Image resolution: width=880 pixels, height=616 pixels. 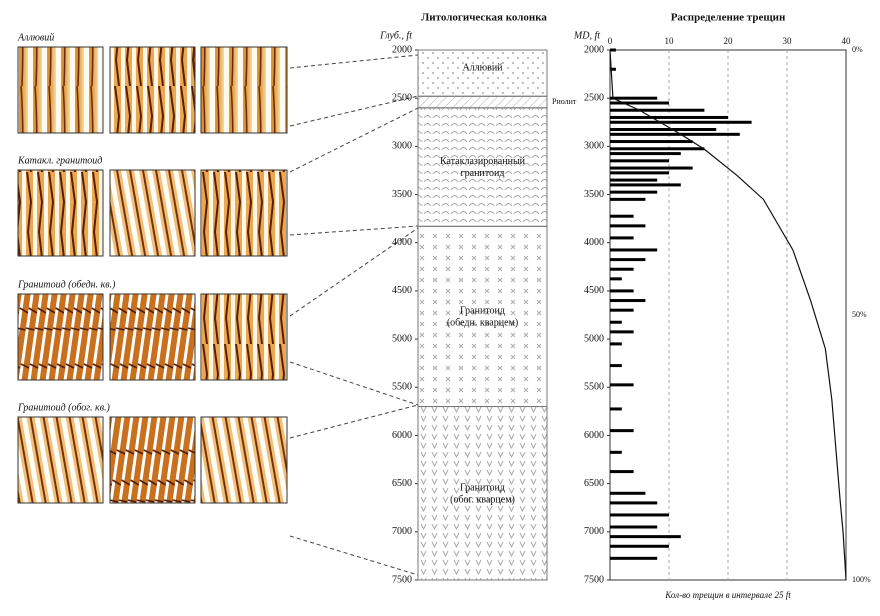 I want to click on chart-title: Литологическая колонка, so click(x=484, y=18).